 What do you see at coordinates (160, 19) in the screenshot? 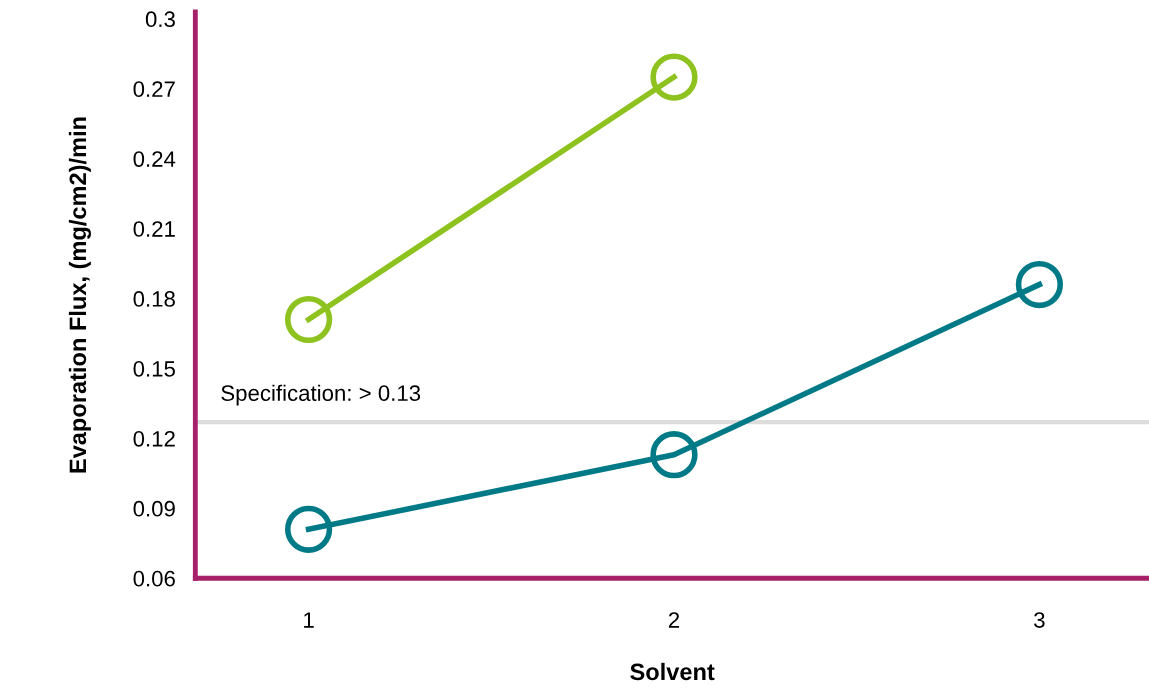
I see `y-tick-label: 0.3` at bounding box center [160, 19].